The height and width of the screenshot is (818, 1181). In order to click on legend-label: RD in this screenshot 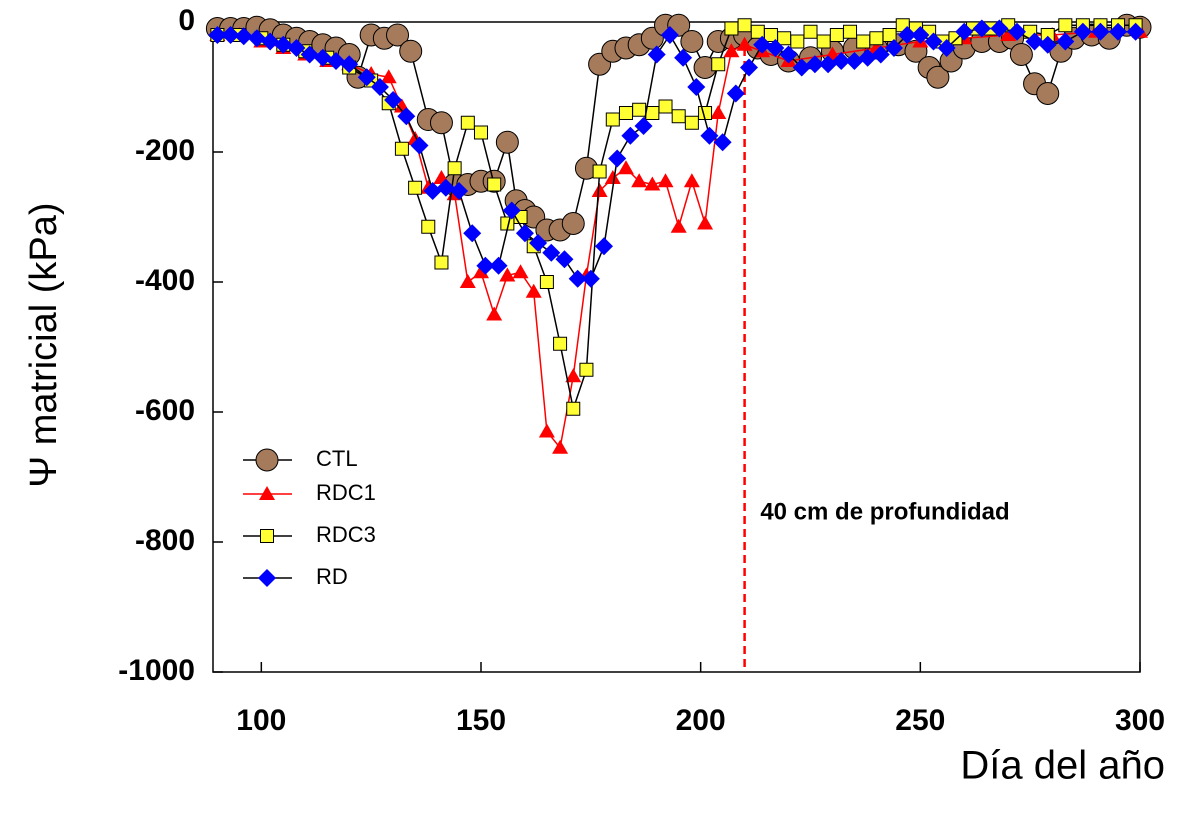, I will do `click(332, 576)`.